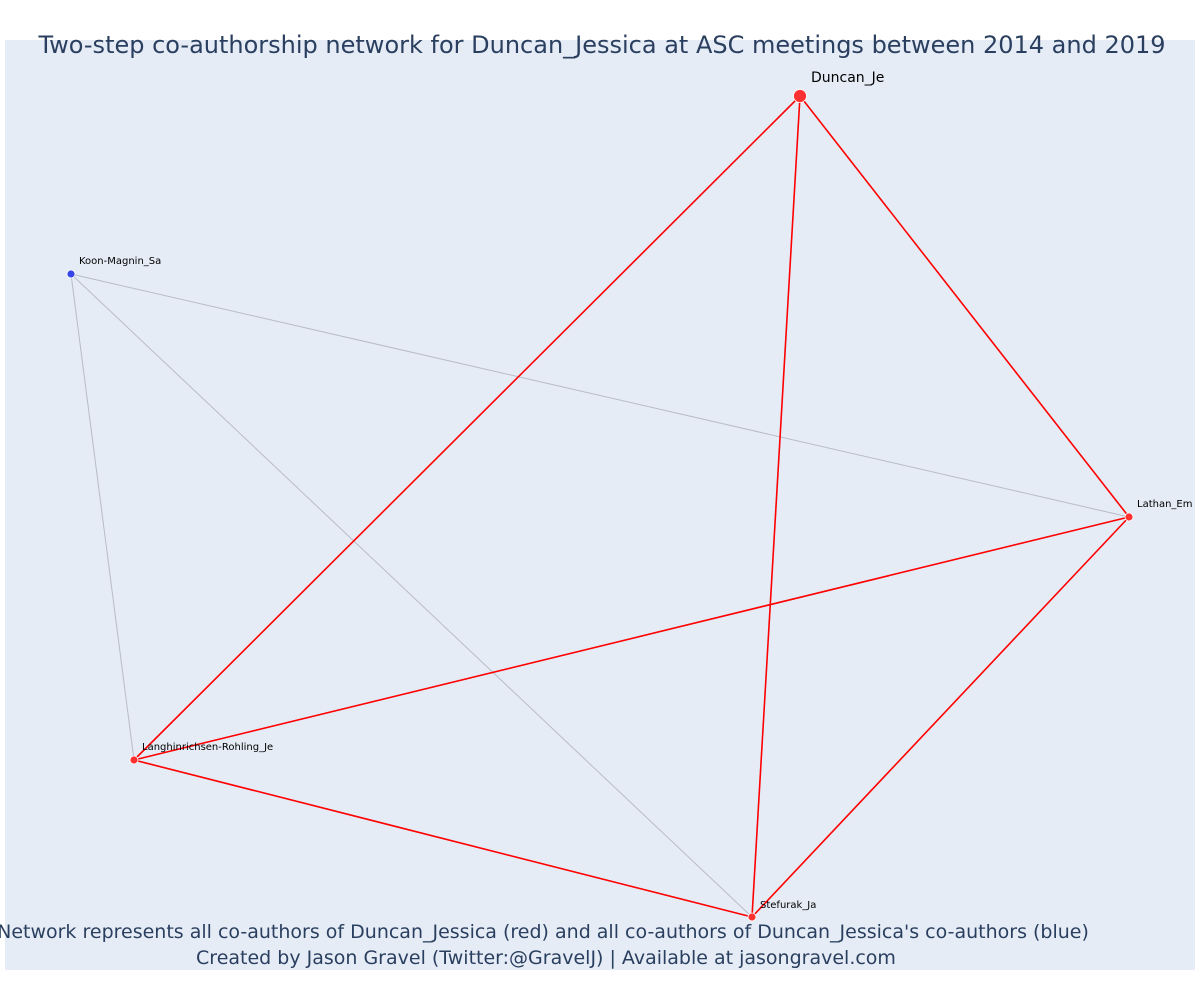 The width and height of the screenshot is (1200, 1000). What do you see at coordinates (443, 838) in the screenshot?
I see `edge-langhinrichsen-stefurak` at bounding box center [443, 838].